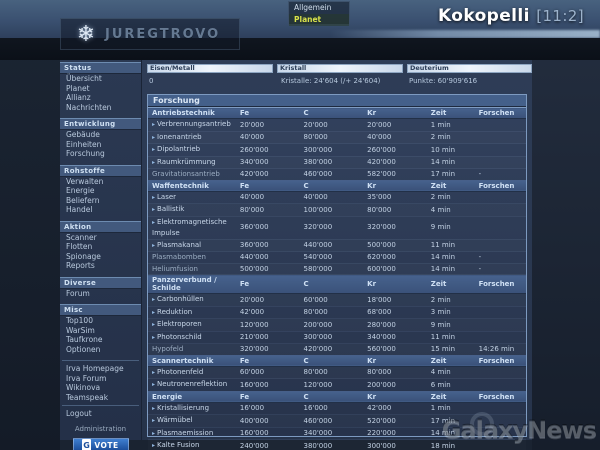 This screenshot has height=450, width=600. Describe the element at coordinates (179, 336) in the screenshot. I see `research-label: Photonschild` at that location.